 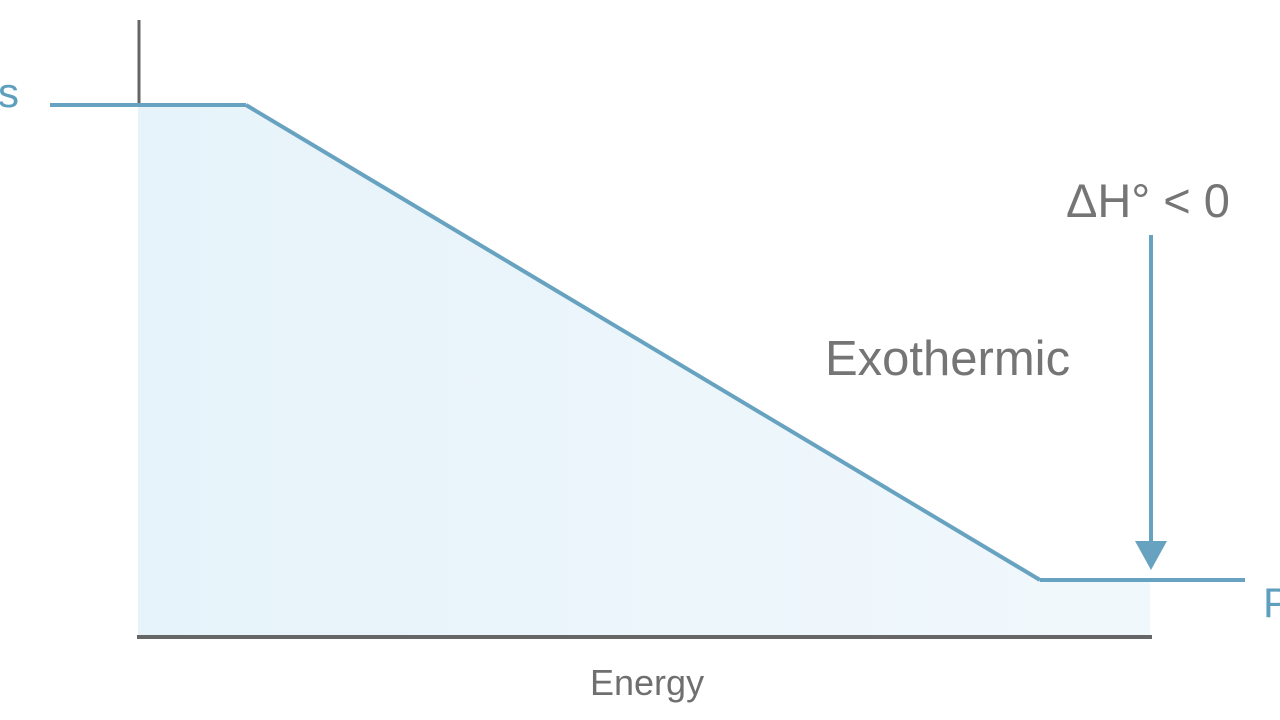 What do you see at coordinates (1271, 602) in the screenshot?
I see `products-label: P` at bounding box center [1271, 602].